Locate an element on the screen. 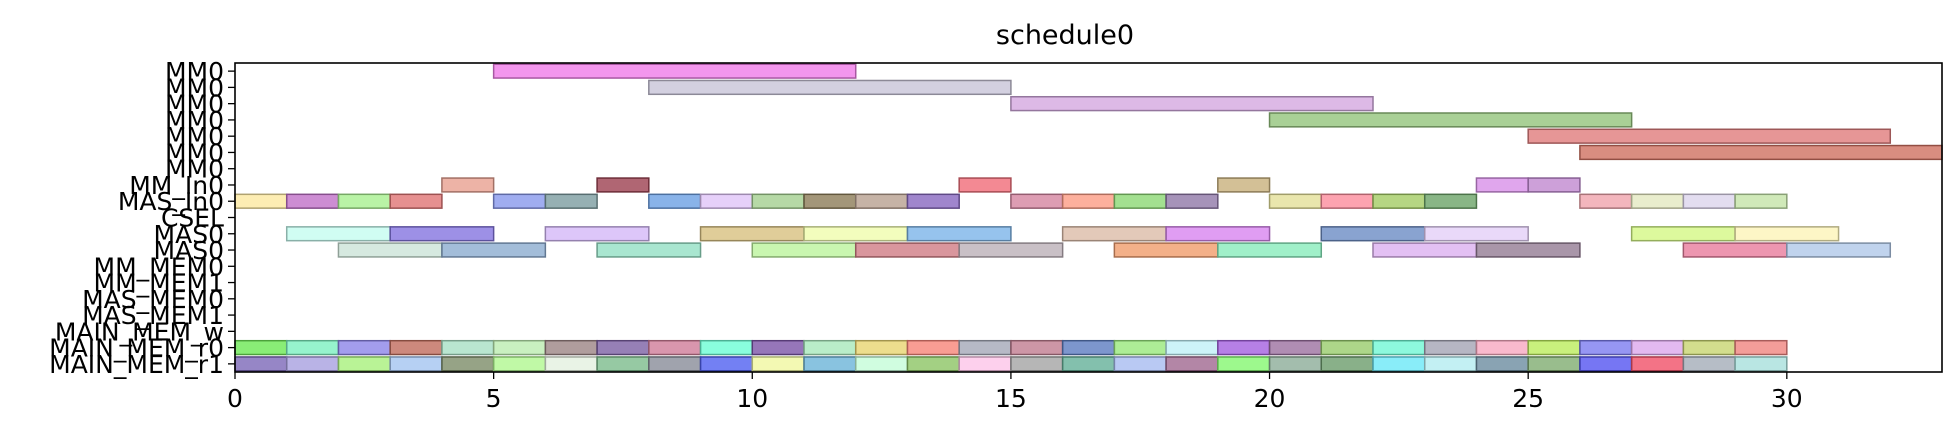  x-tick-label: 25 is located at coordinates (1528, 398).